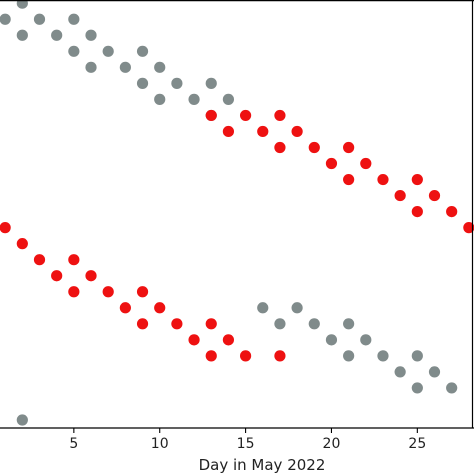 The height and width of the screenshot is (474, 474). I want to click on x-tick-label: 15, so click(246, 444).